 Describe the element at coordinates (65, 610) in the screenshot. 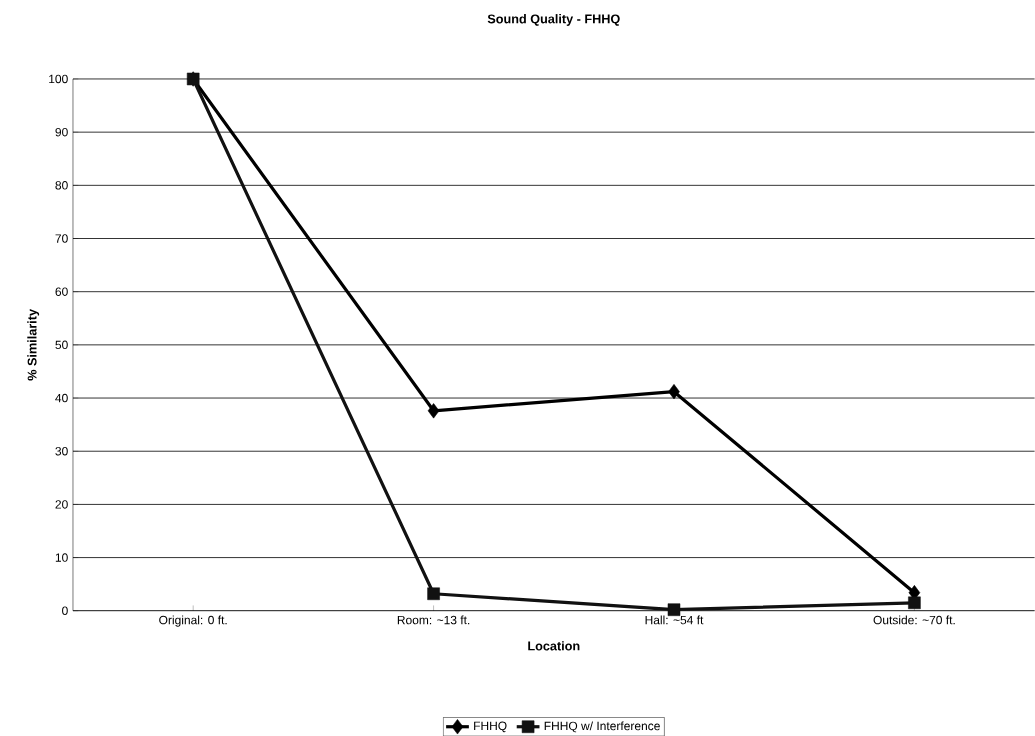

I see `y-tick-label: 0` at that location.